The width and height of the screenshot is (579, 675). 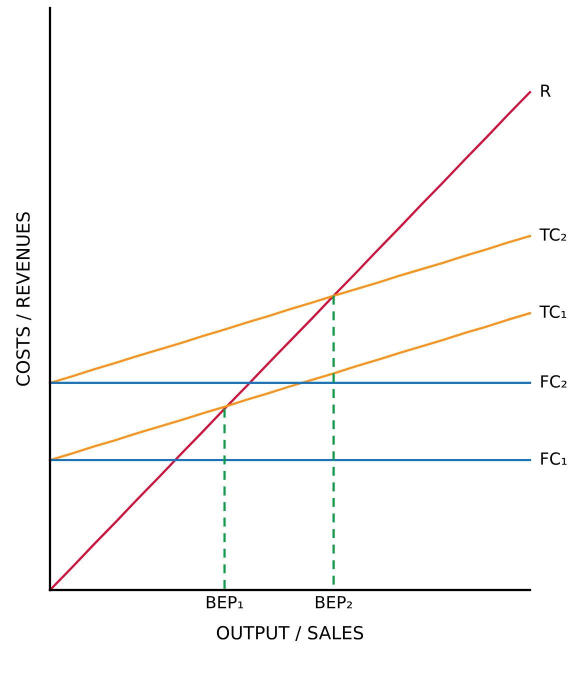 I want to click on x-axis-title: OUTPUT / SALES, so click(x=290, y=633).